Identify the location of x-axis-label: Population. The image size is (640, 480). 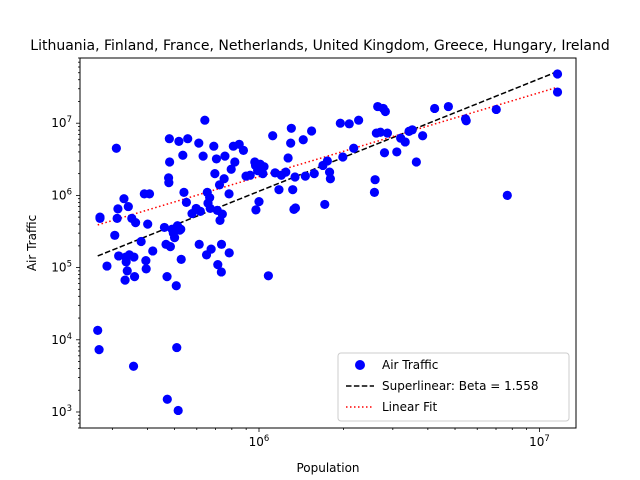
(327, 468).